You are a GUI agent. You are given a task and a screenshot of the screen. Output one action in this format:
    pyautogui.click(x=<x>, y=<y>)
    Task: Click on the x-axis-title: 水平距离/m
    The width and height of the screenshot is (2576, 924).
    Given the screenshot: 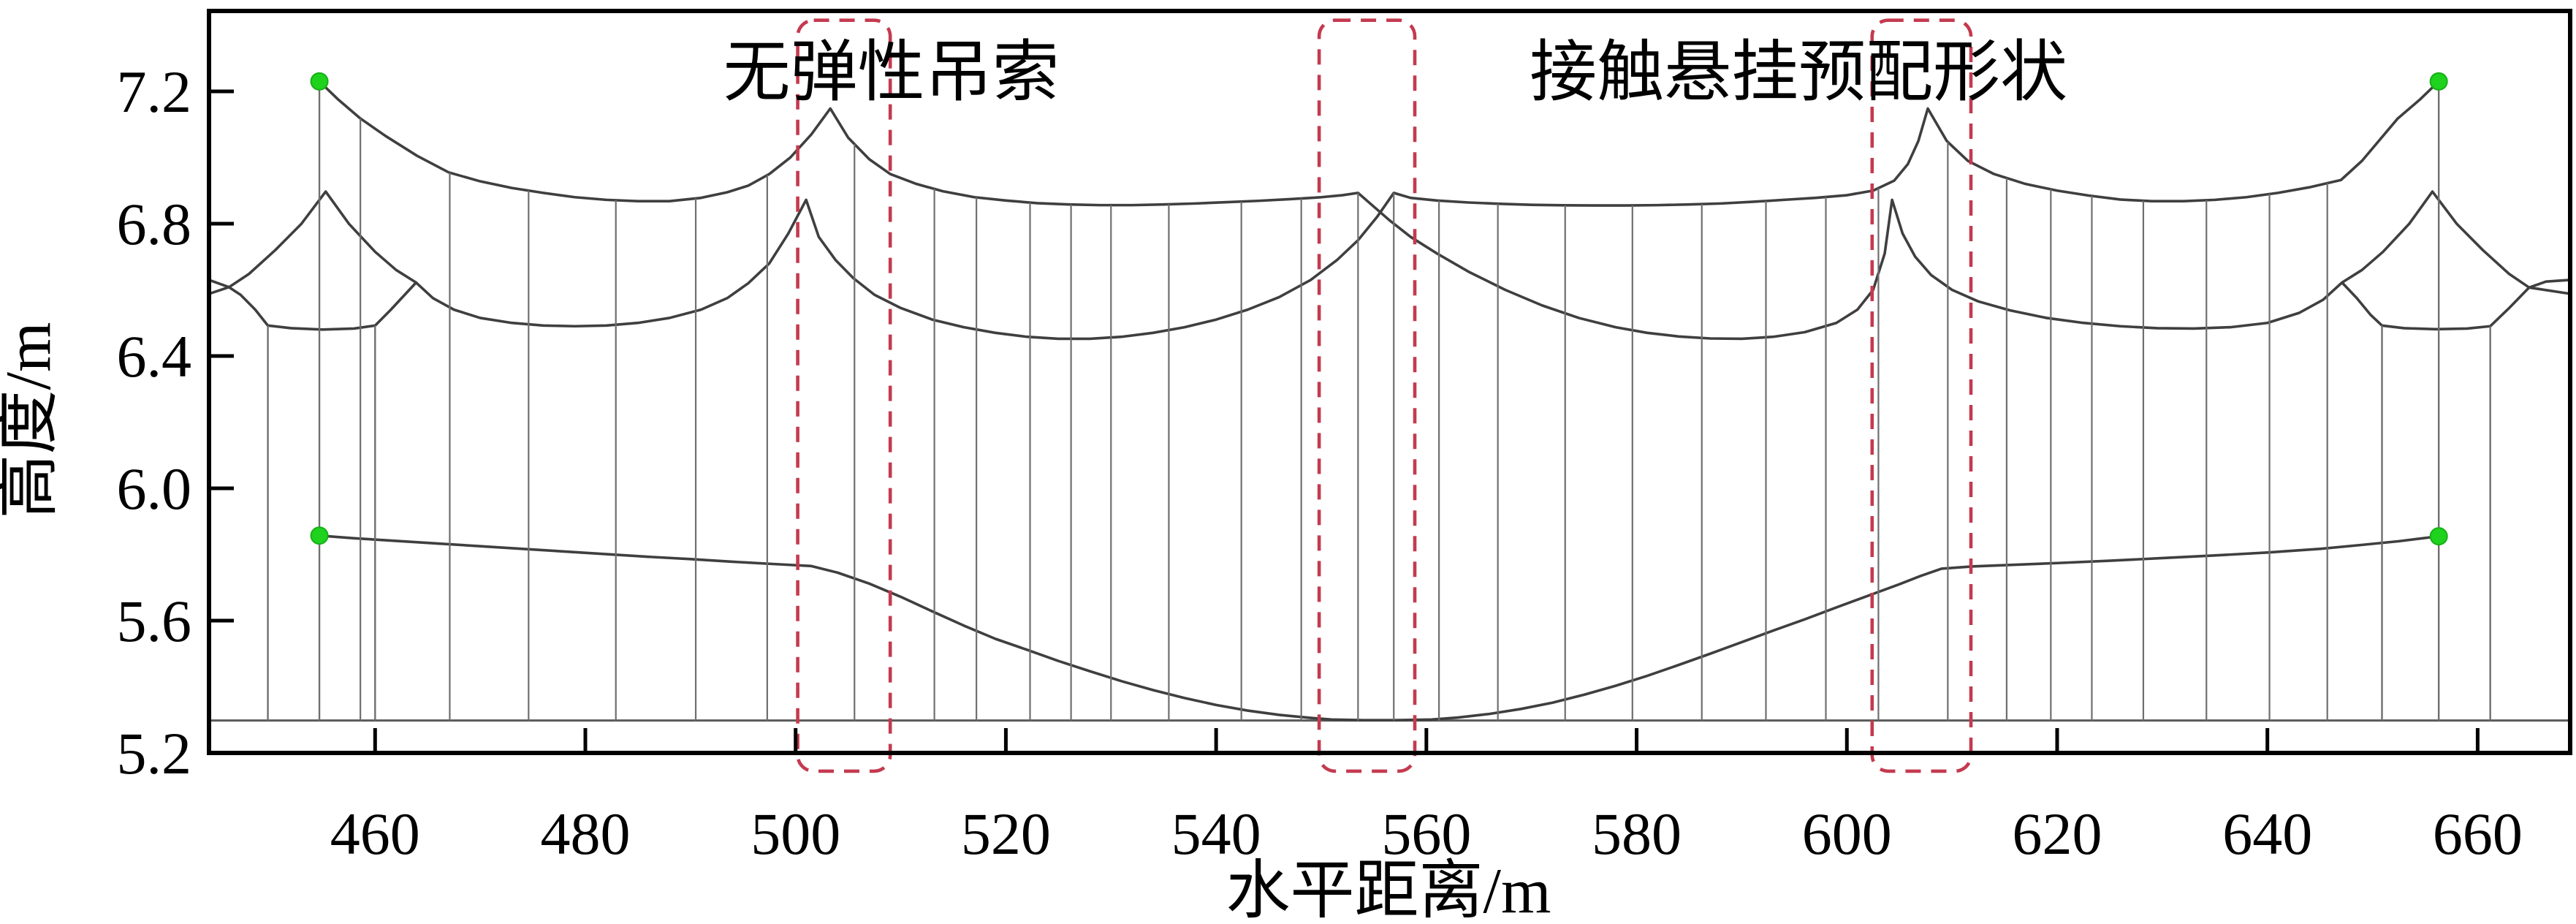 What is the action you would take?
    pyautogui.click(x=1388, y=890)
    